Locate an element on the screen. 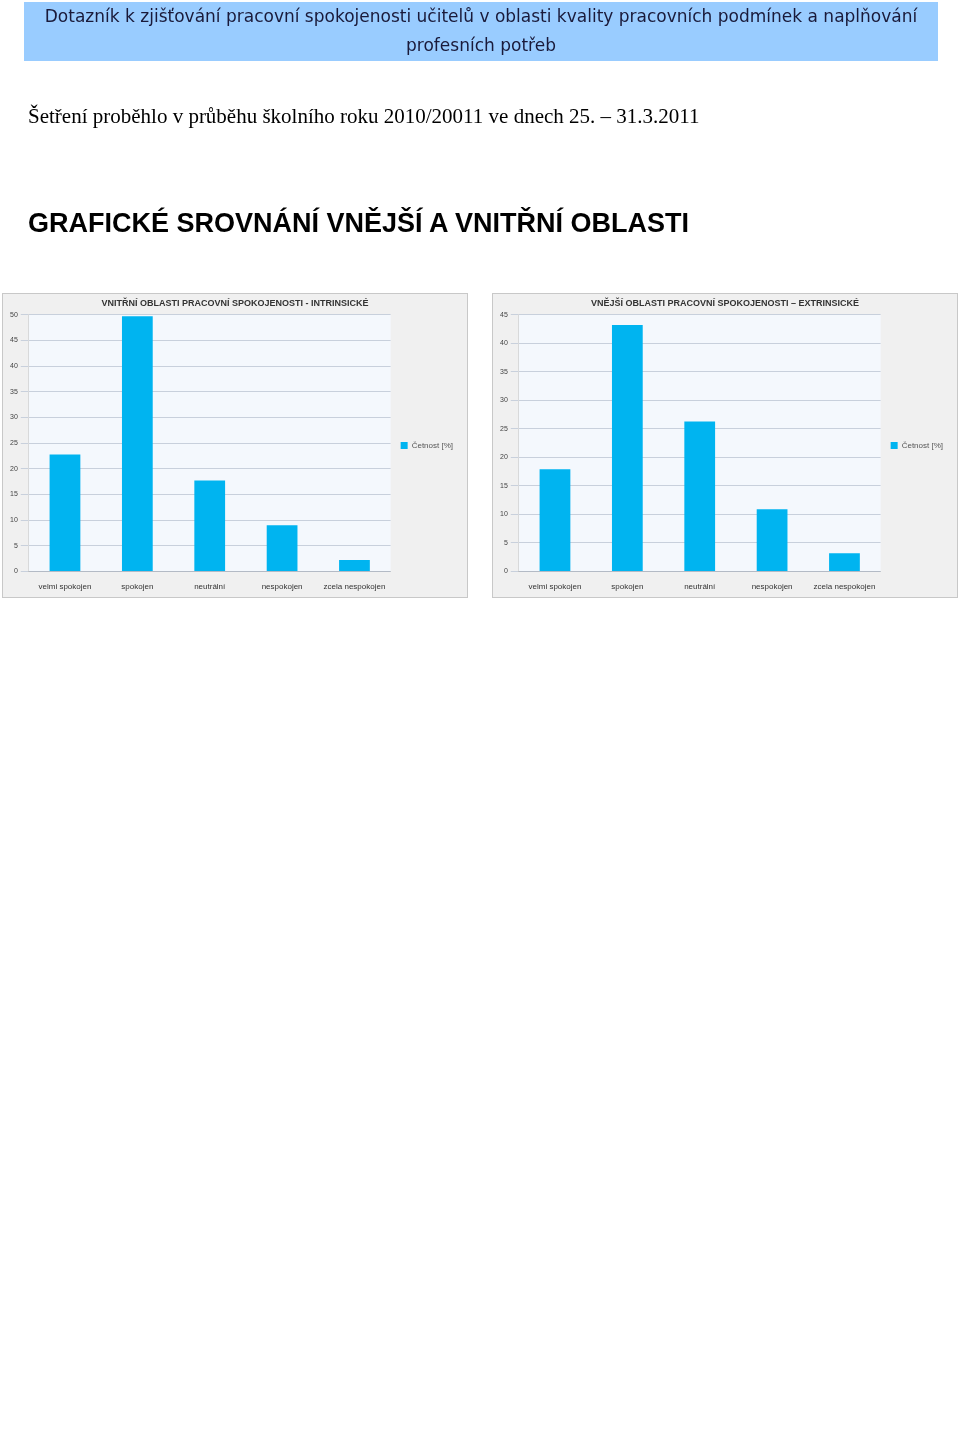  text: Šetření proběhlo v průběhu školního roku 2010/20011 ve dnech 25. – 31.3.2011 is located at coordinates (364, 116).